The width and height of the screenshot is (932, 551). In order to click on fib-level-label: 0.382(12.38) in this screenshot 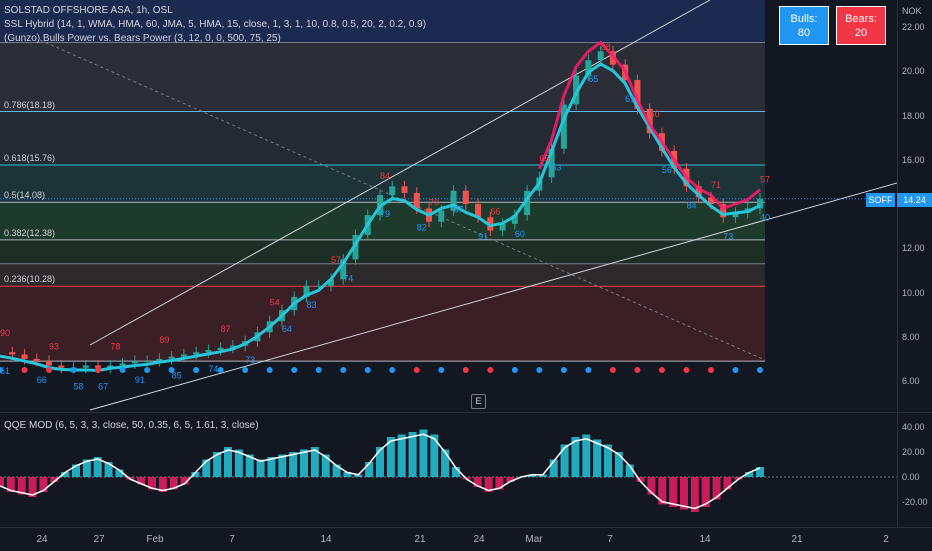, I will do `click(30, 232)`.